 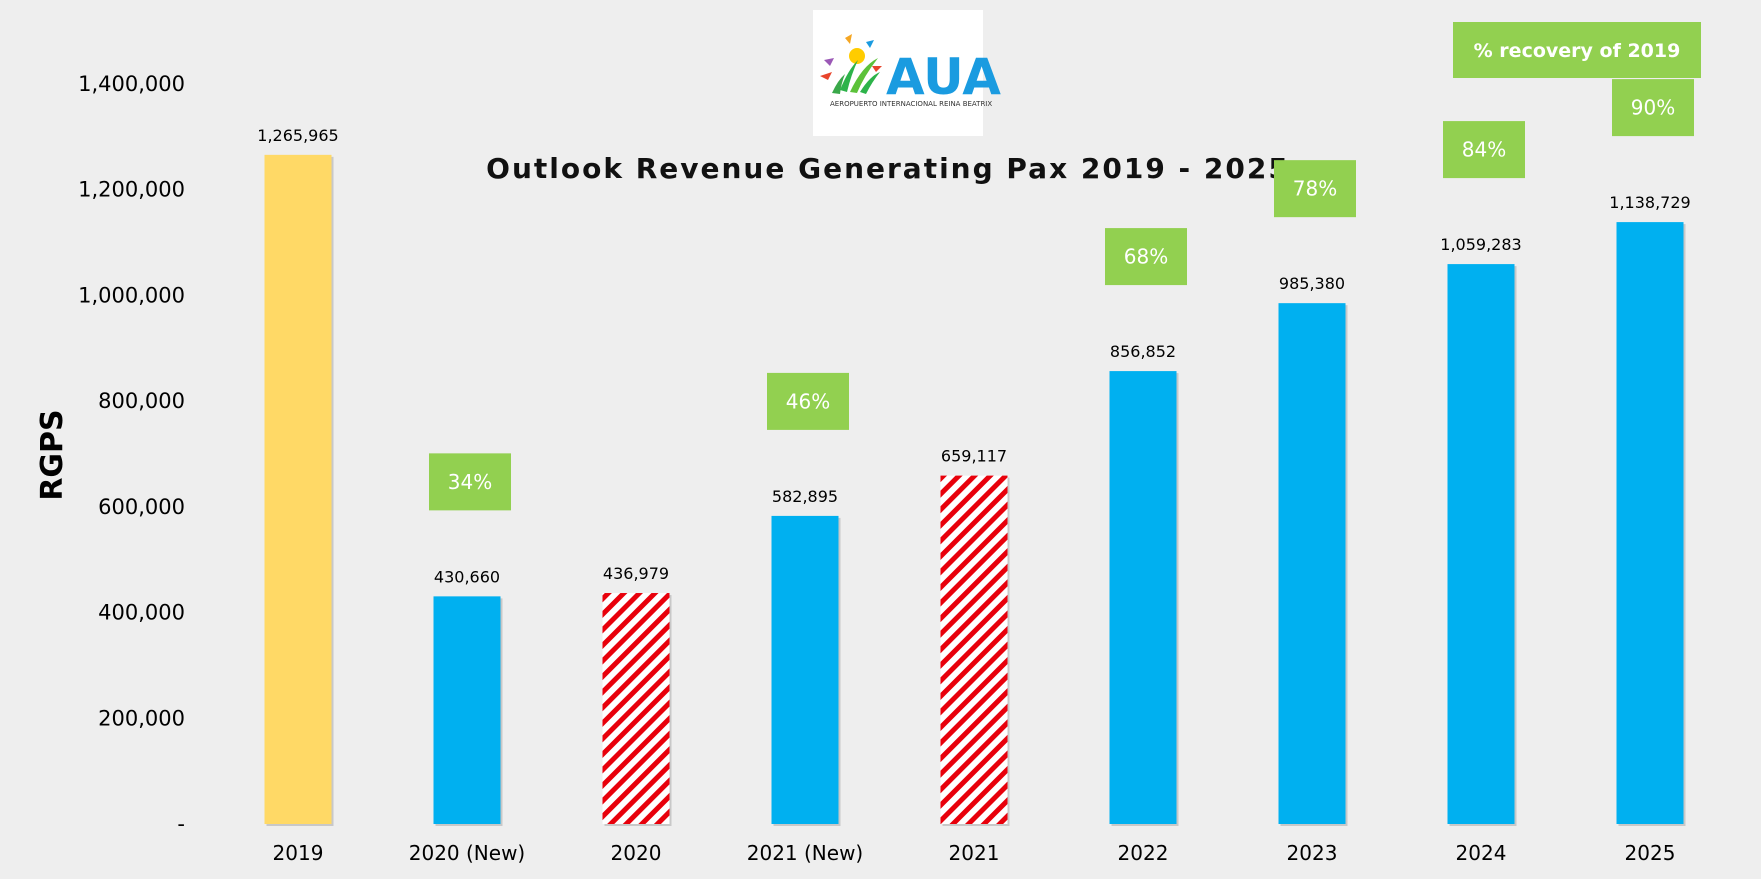 I want to click on recovery-percent-label: 84%, so click(x=1484, y=150).